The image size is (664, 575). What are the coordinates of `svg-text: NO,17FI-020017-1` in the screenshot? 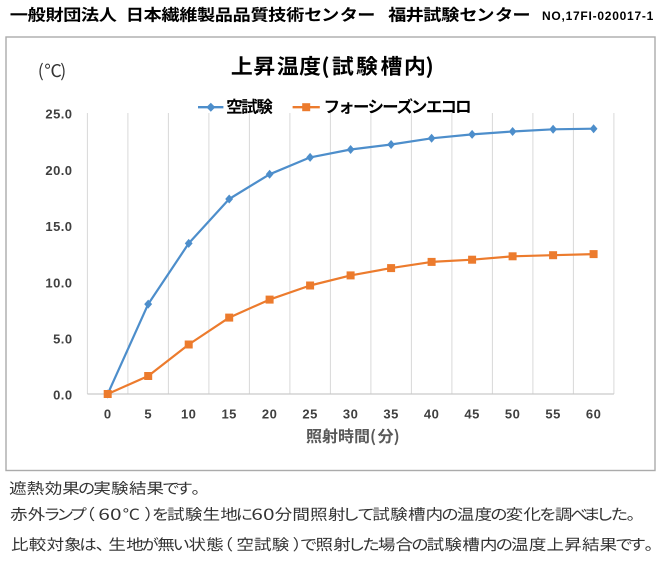 It's located at (598, 16).